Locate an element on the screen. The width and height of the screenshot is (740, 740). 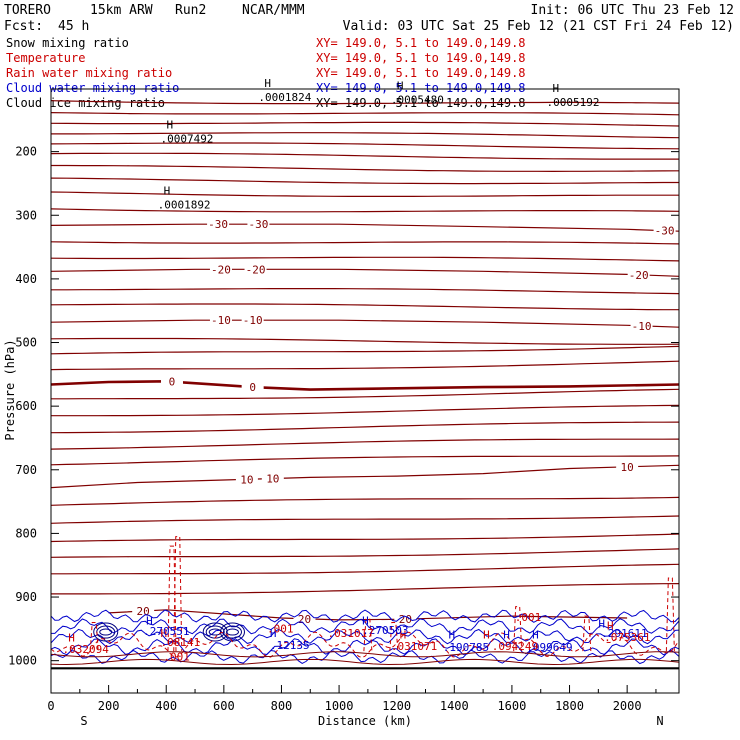
isotherm-line--30 is located at coordinates (365, 227).